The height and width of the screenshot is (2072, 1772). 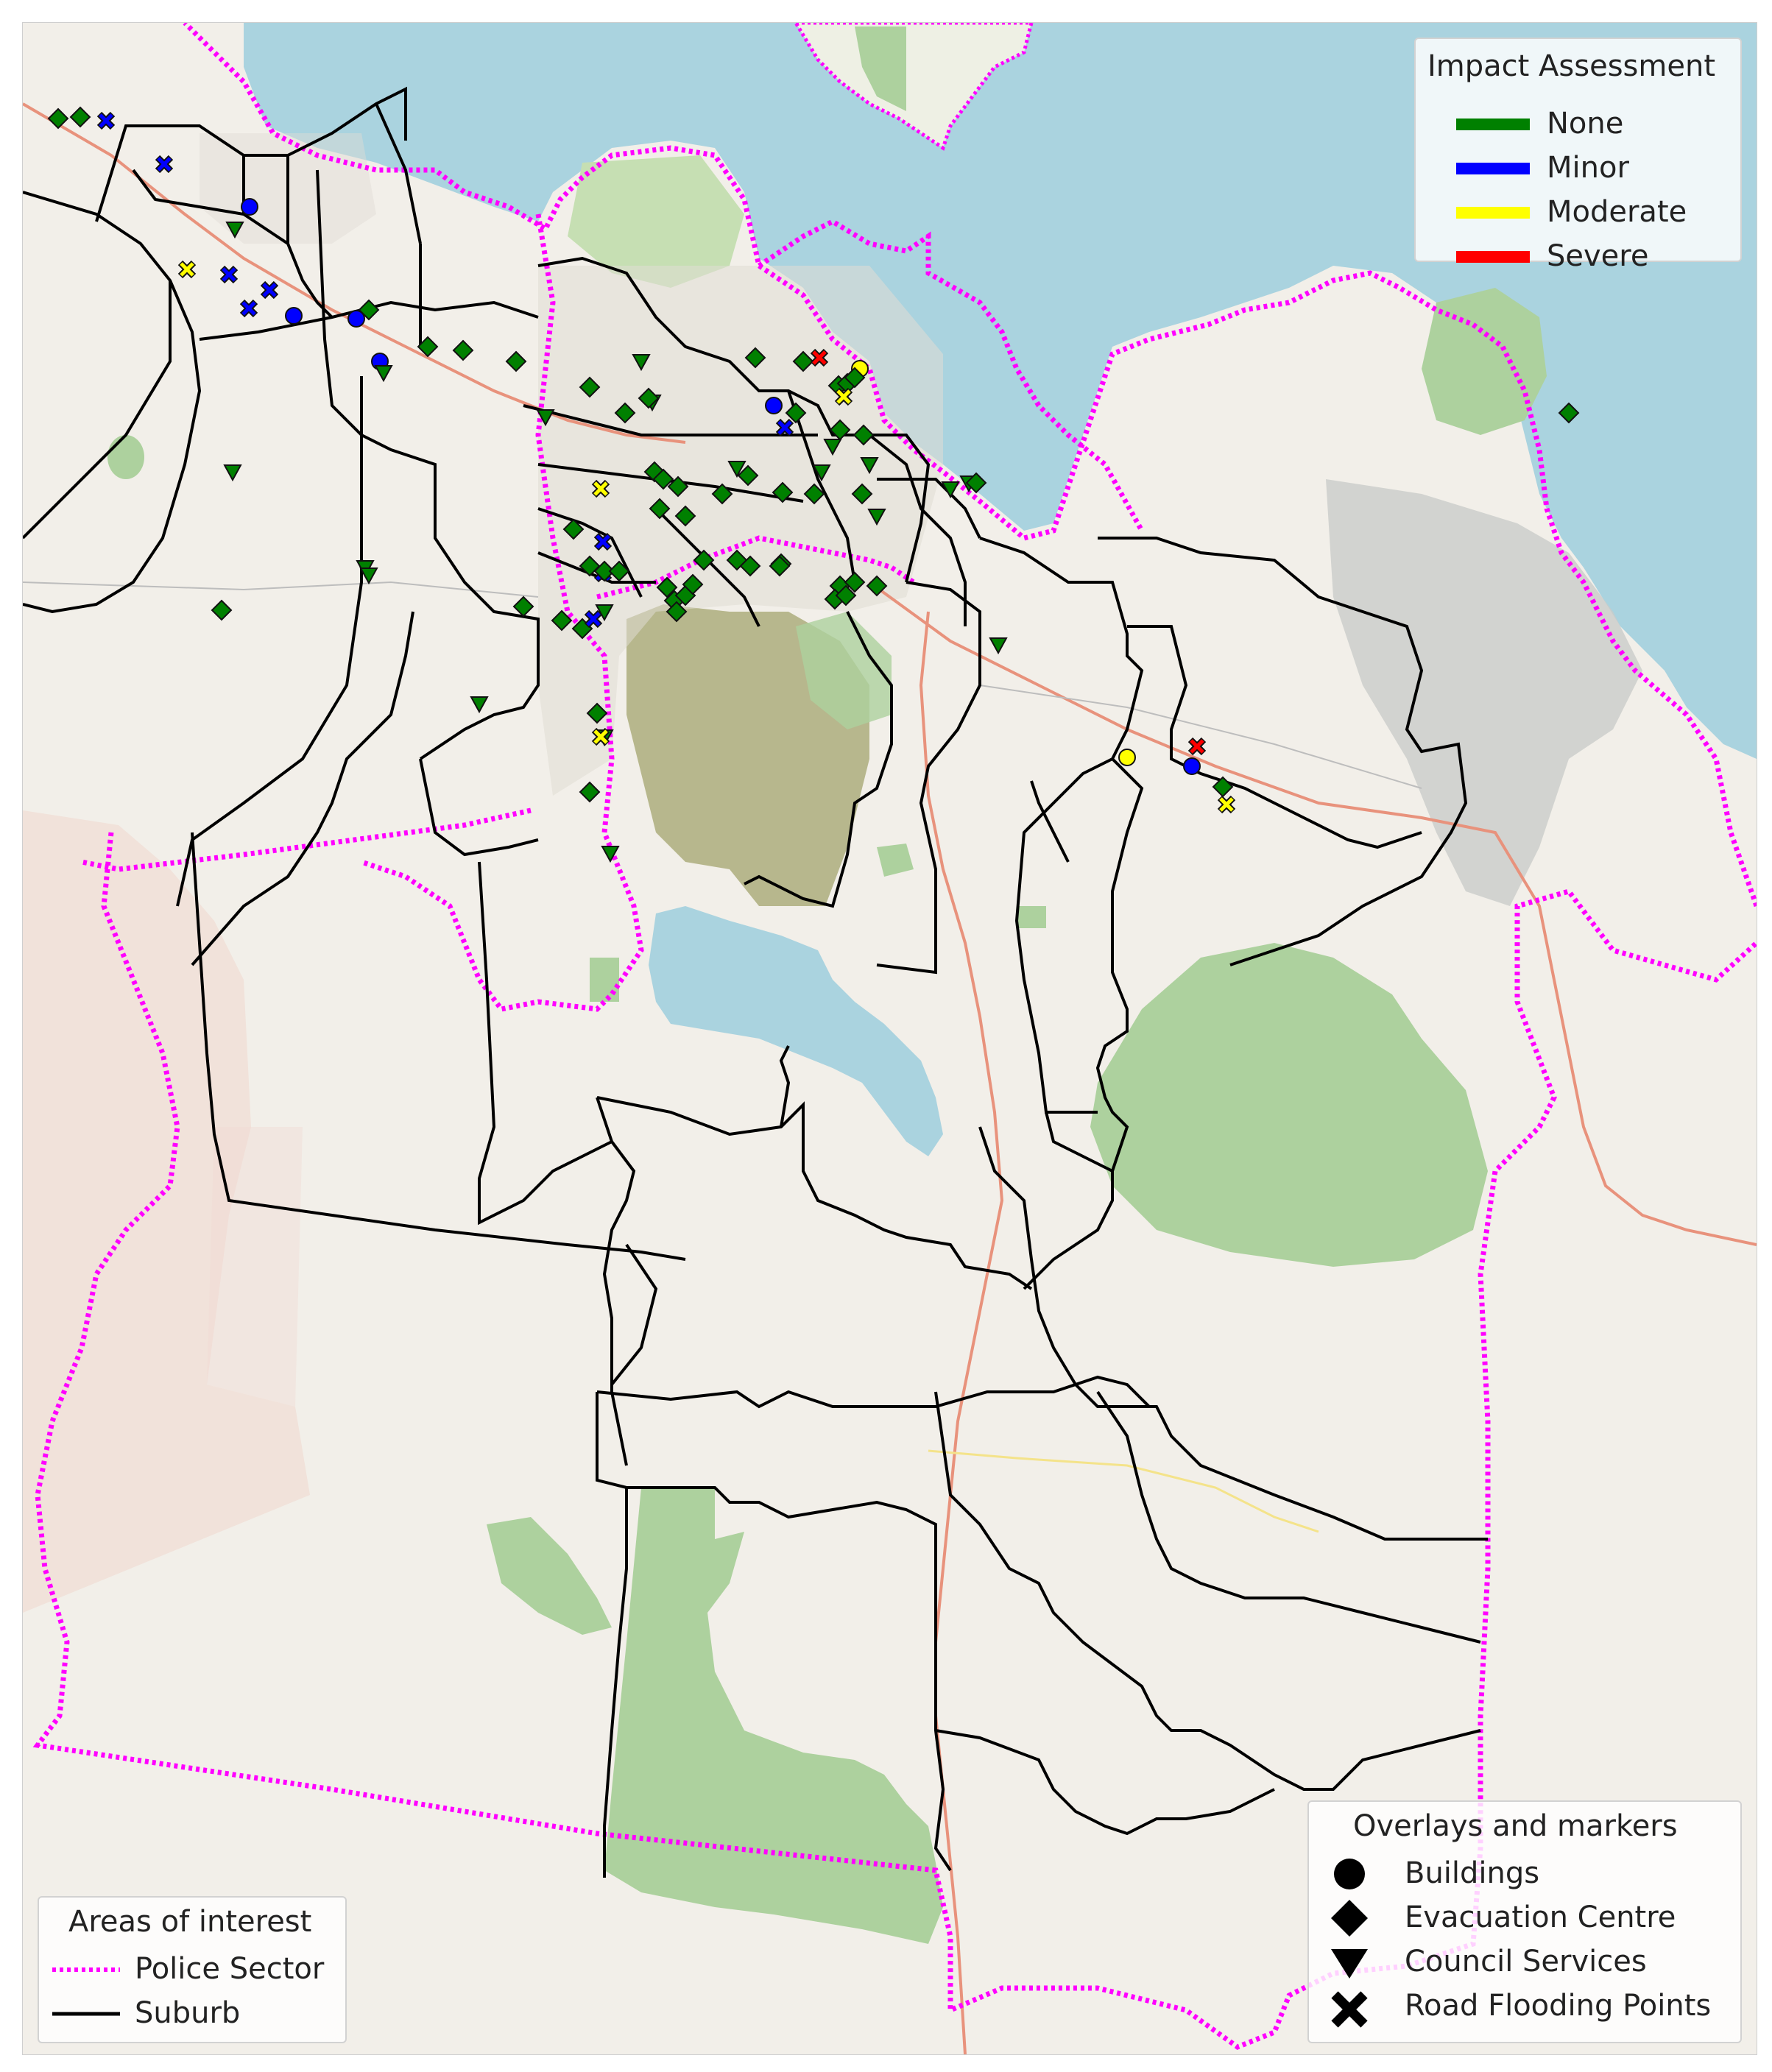 I want to click on overlays-legend-title: Overlays and markers, so click(x=1515, y=1826).